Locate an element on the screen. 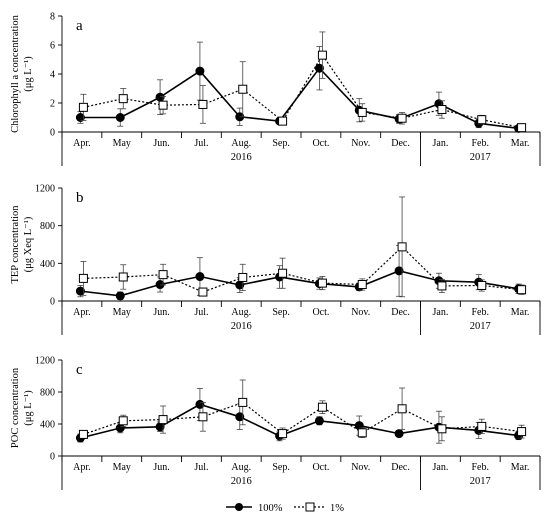 Image resolution: width=550 pixels, height=519 pixels. y-tick-label: 8 is located at coordinates (52, 17).